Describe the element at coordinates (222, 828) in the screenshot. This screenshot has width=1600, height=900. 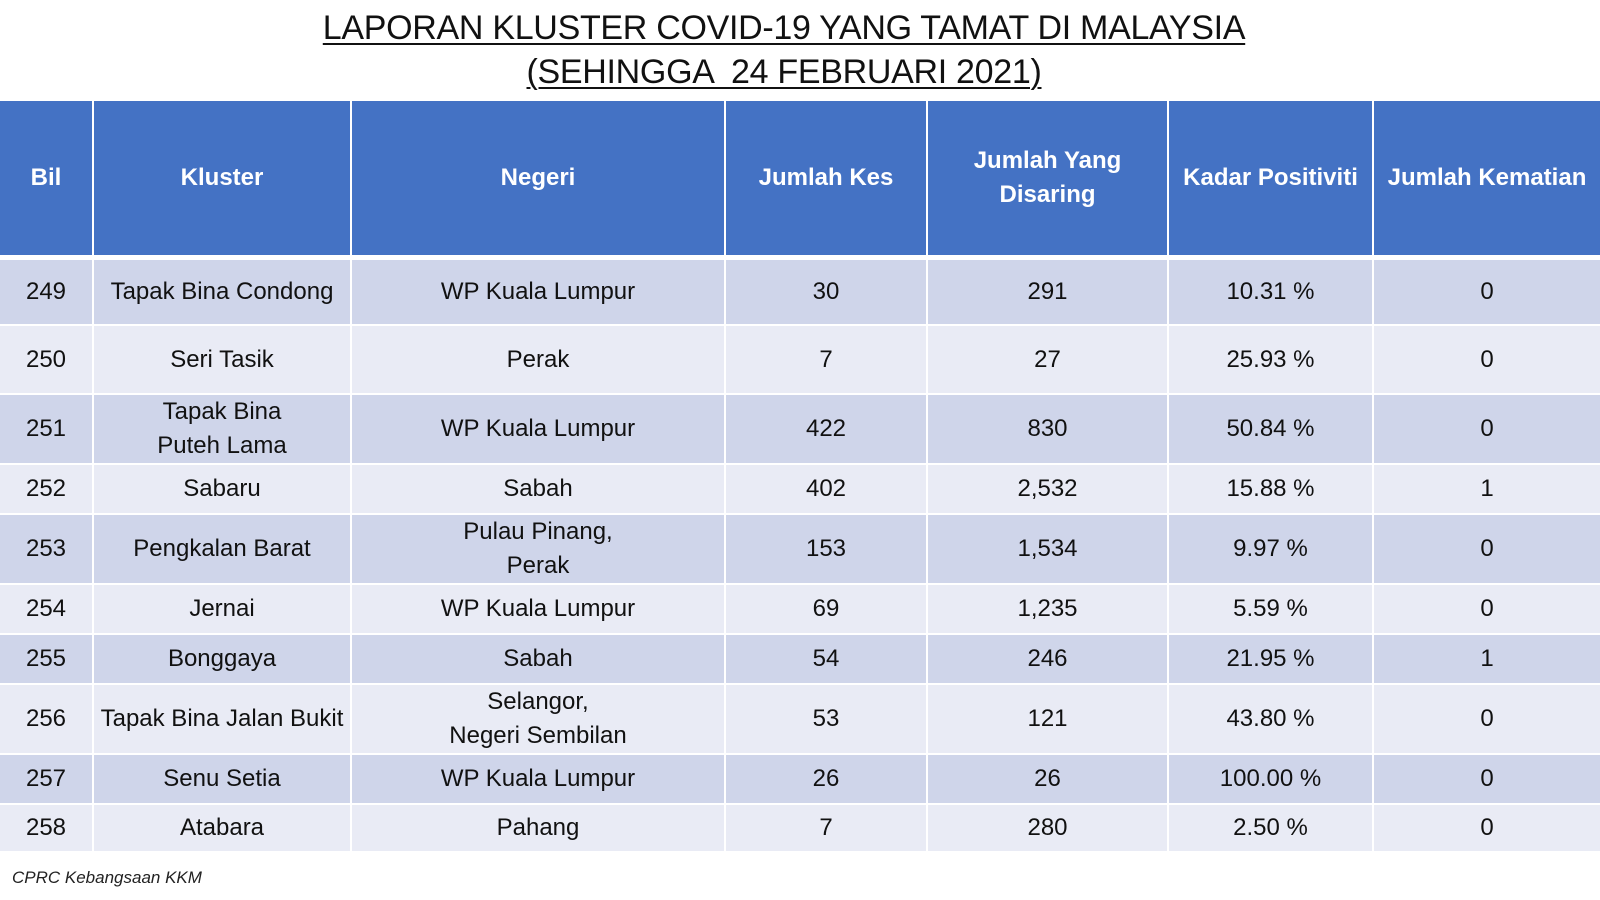
I see `cell-kluster: Atabara` at that location.